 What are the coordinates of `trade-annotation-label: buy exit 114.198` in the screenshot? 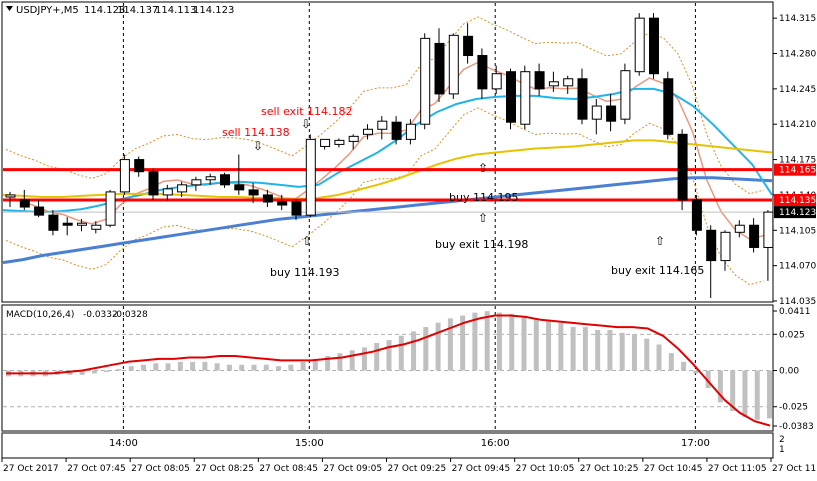 It's located at (481, 244).